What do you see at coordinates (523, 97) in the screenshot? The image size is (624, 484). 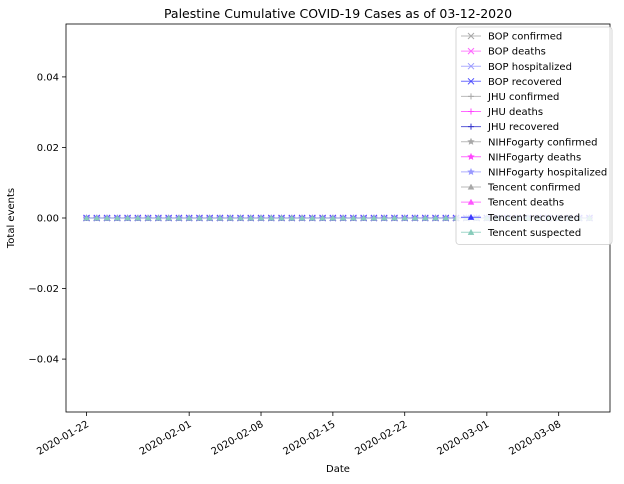 I see `legend-label: JHU confirmed` at bounding box center [523, 97].